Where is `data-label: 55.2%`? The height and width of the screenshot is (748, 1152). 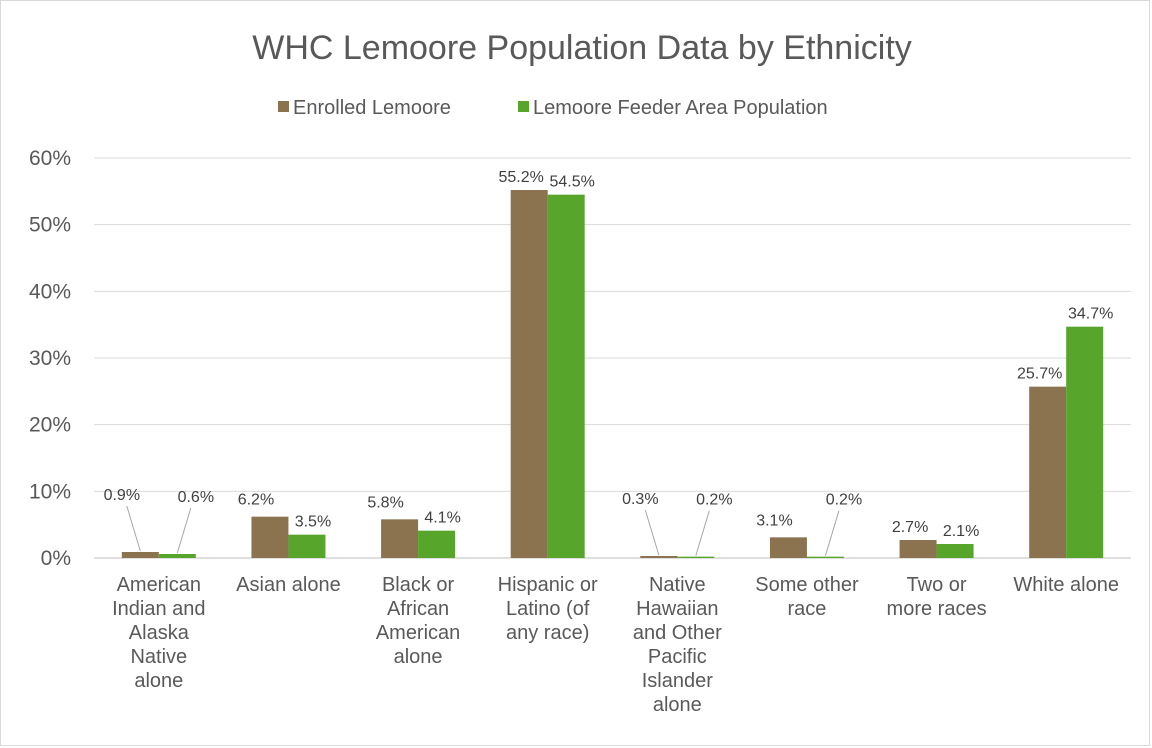
data-label: 55.2% is located at coordinates (521, 177).